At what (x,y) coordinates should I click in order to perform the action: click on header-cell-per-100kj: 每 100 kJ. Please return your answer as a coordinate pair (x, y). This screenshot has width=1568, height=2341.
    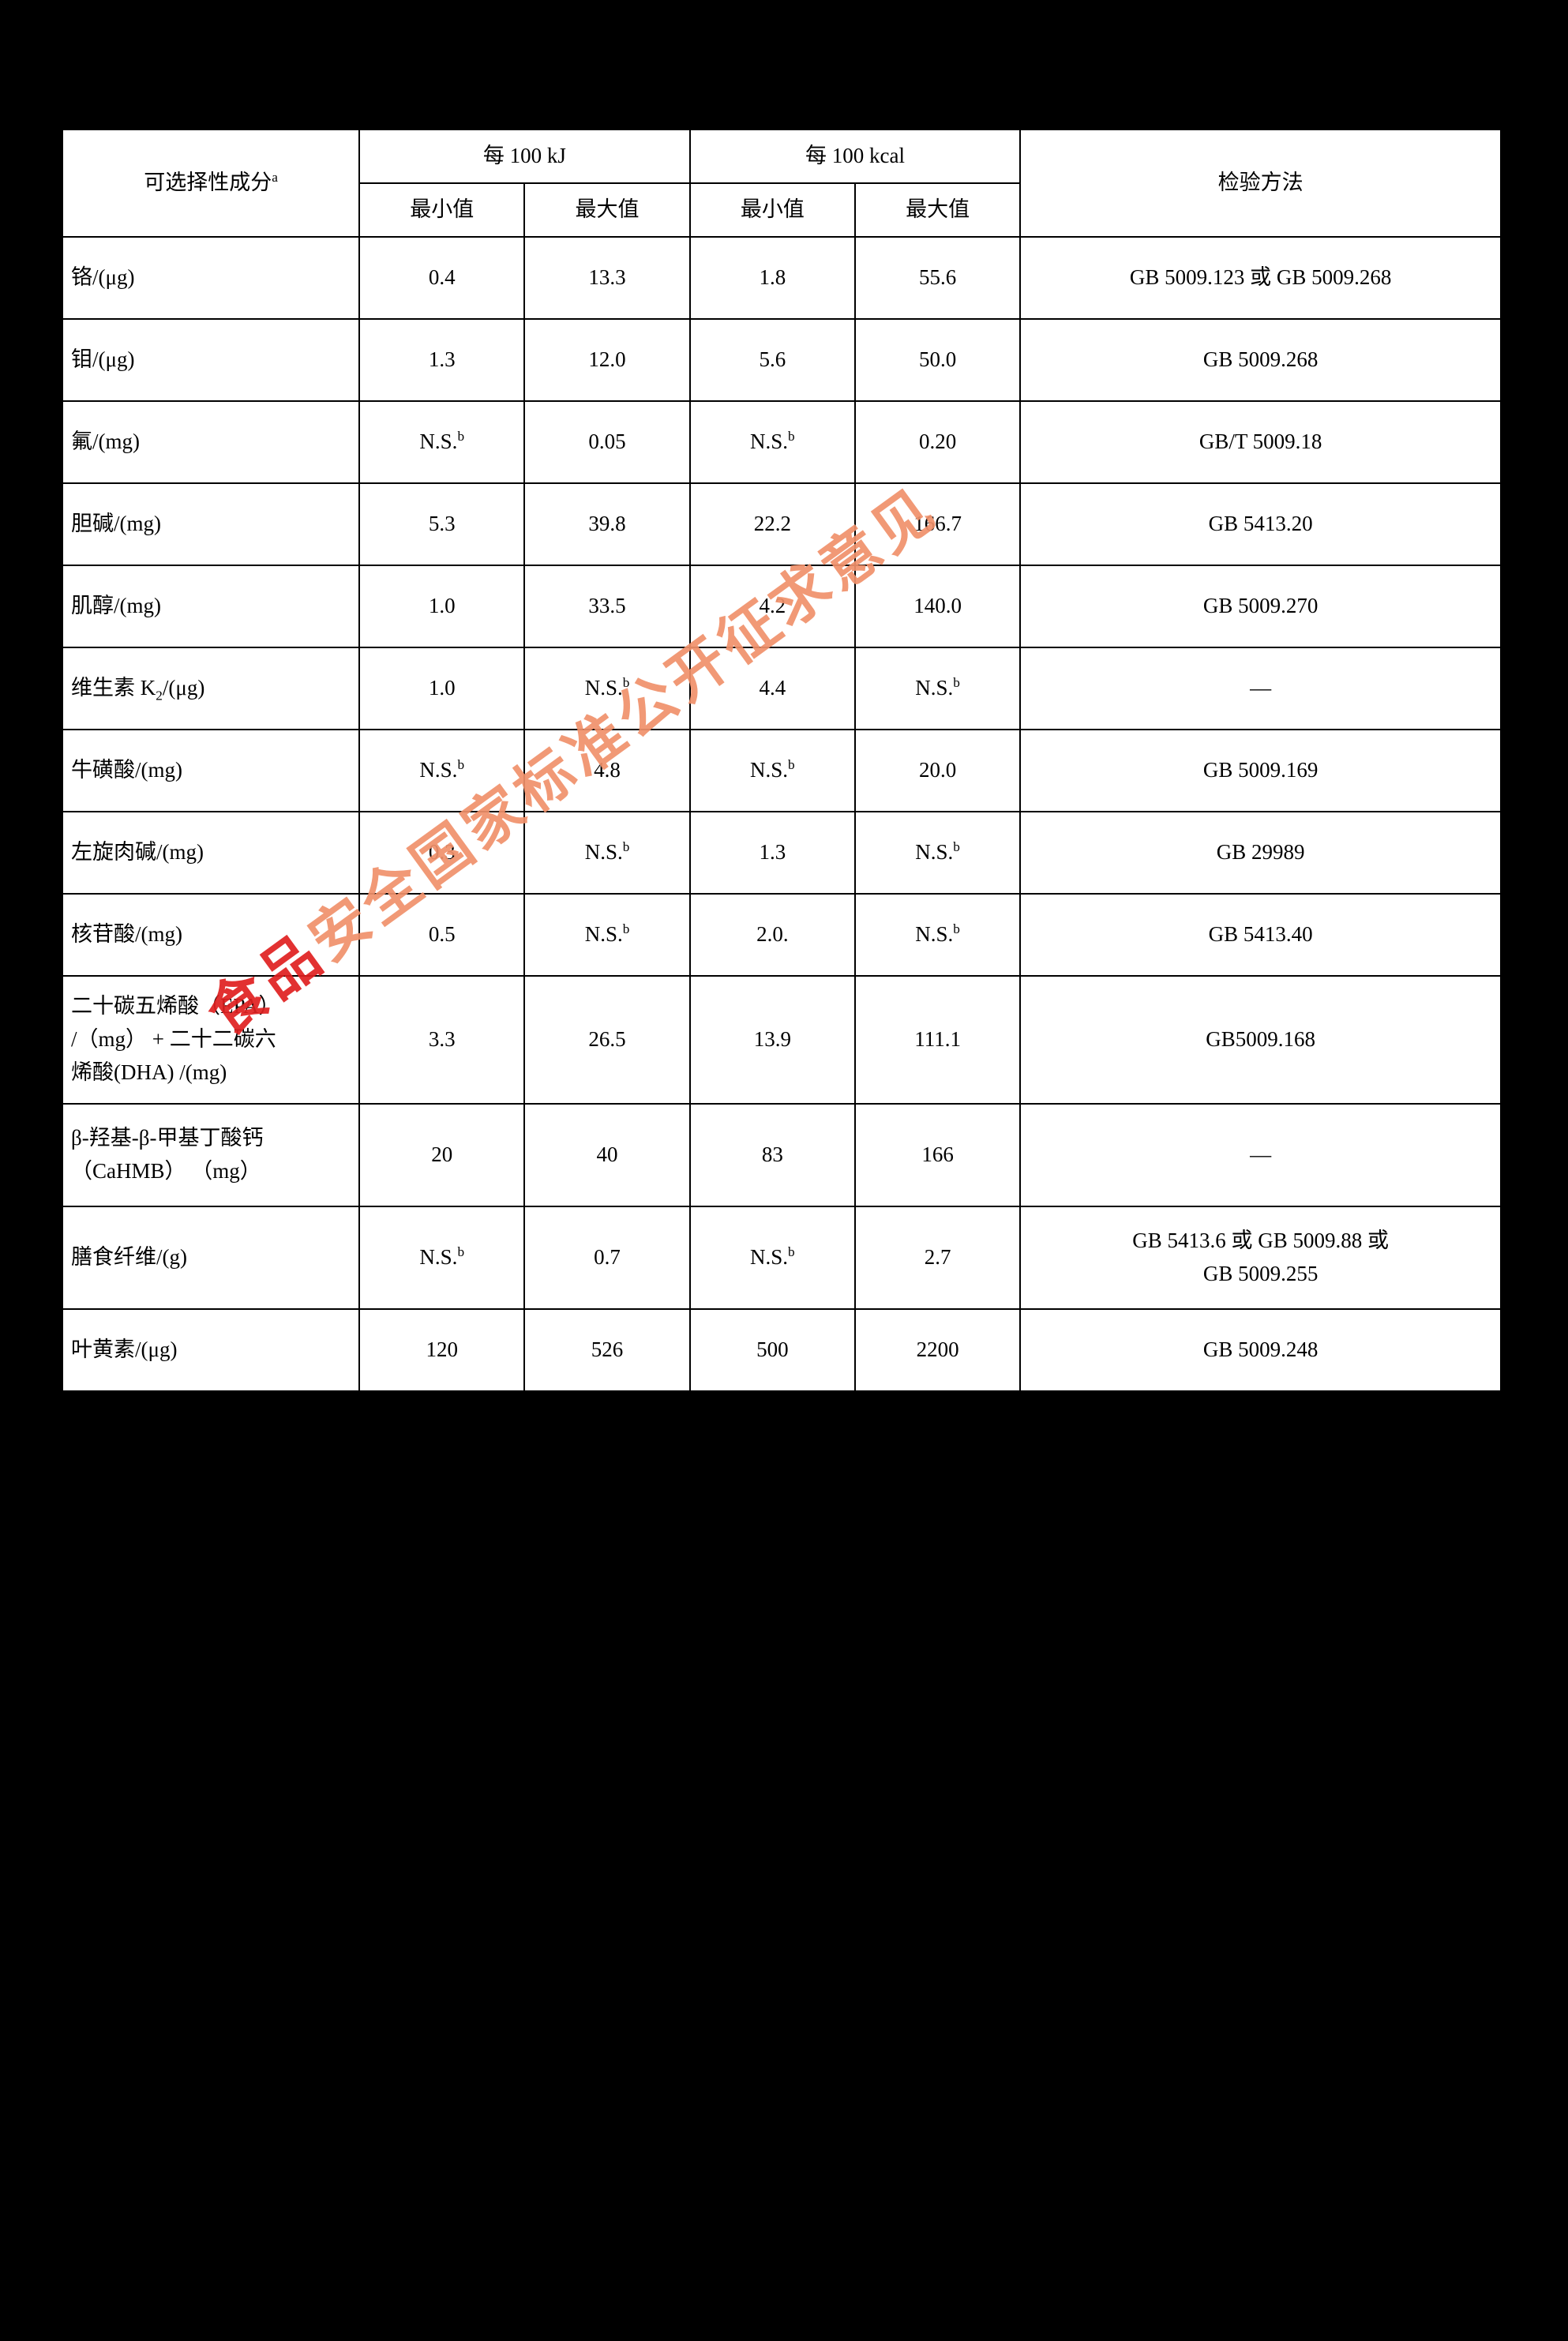
    Looking at the image, I should click on (524, 156).